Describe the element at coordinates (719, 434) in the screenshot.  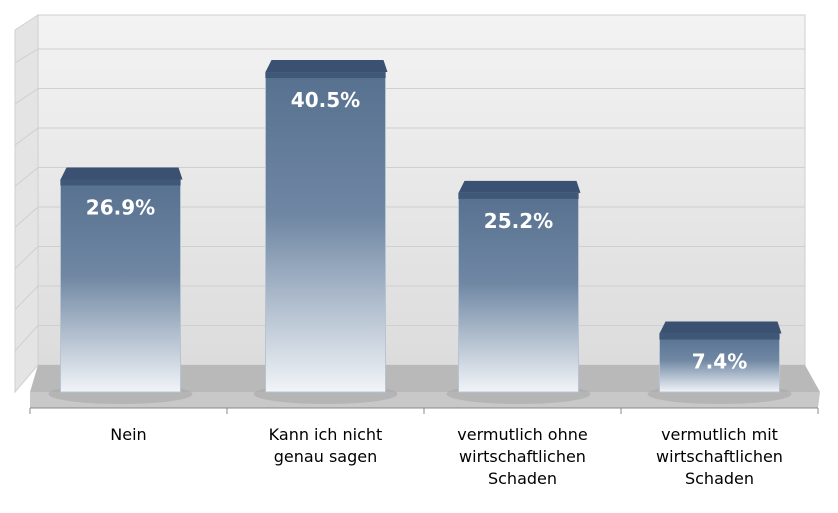
I see `x-tick-label: vermutlich mit` at that location.